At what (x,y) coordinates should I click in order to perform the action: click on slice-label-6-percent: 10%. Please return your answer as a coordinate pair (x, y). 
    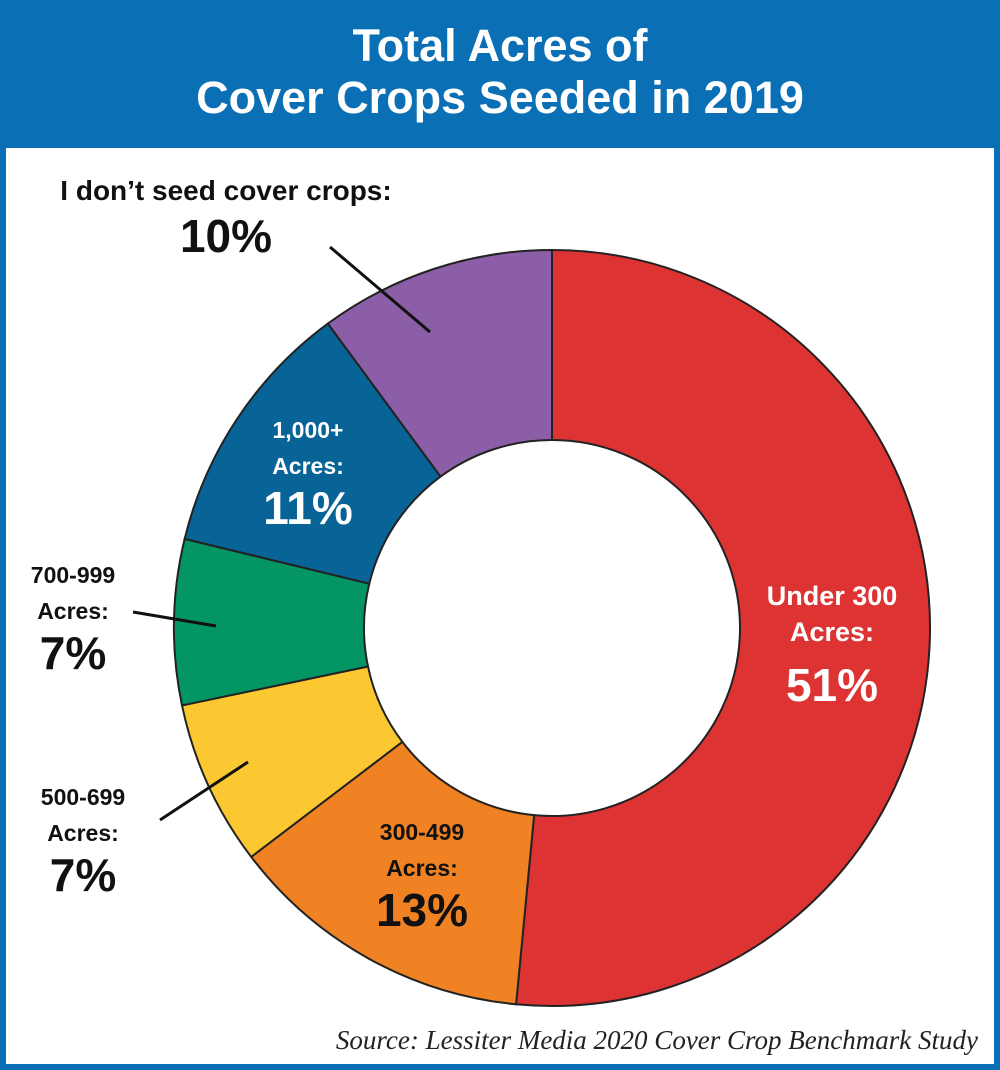
    Looking at the image, I should click on (226, 236).